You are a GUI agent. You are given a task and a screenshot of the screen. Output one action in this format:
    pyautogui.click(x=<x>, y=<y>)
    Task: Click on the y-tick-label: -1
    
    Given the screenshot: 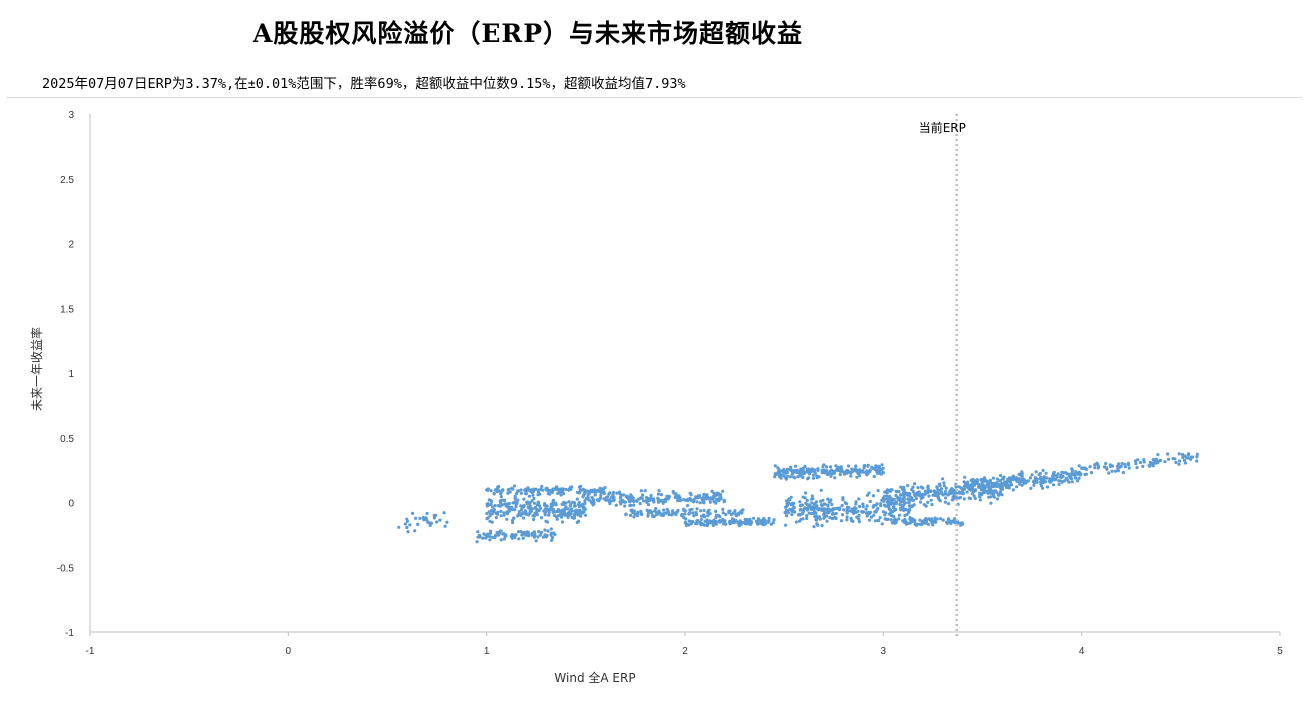 What is the action you would take?
    pyautogui.click(x=69, y=633)
    